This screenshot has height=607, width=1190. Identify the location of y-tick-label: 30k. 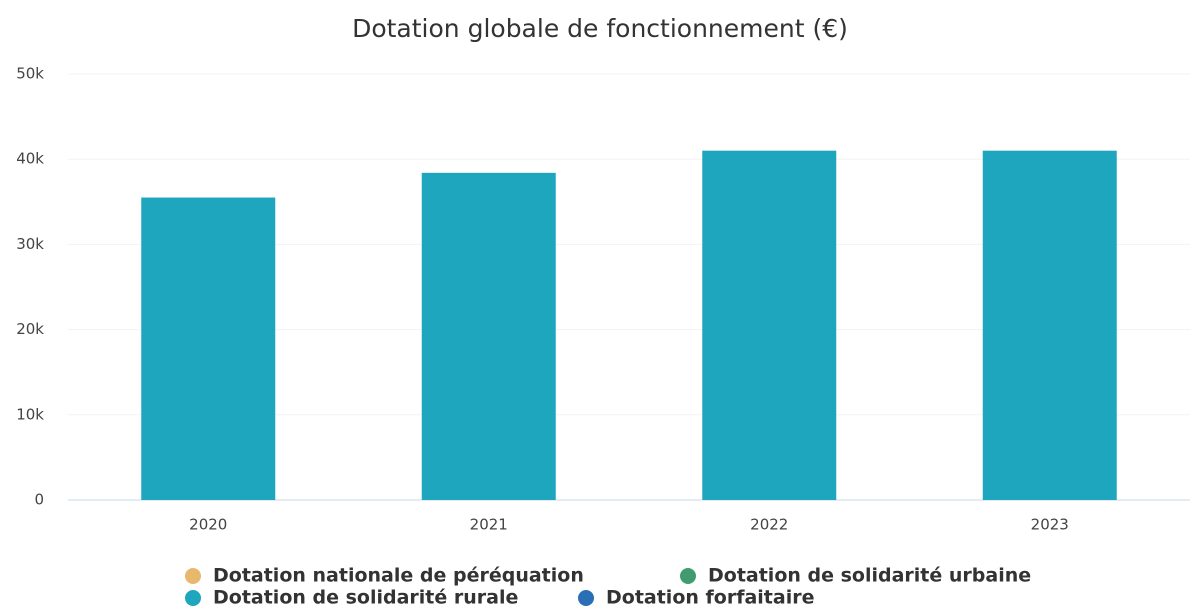
(30, 244).